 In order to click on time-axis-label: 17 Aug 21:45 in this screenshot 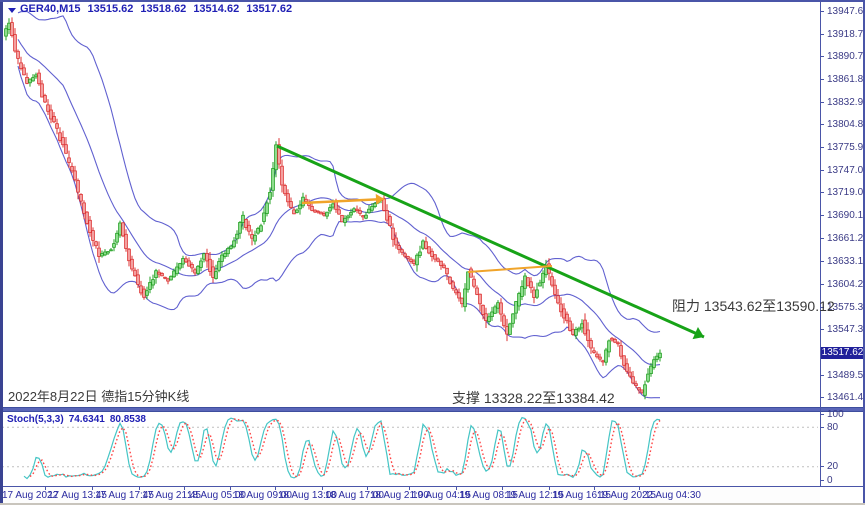, I will do `click(171, 495)`.